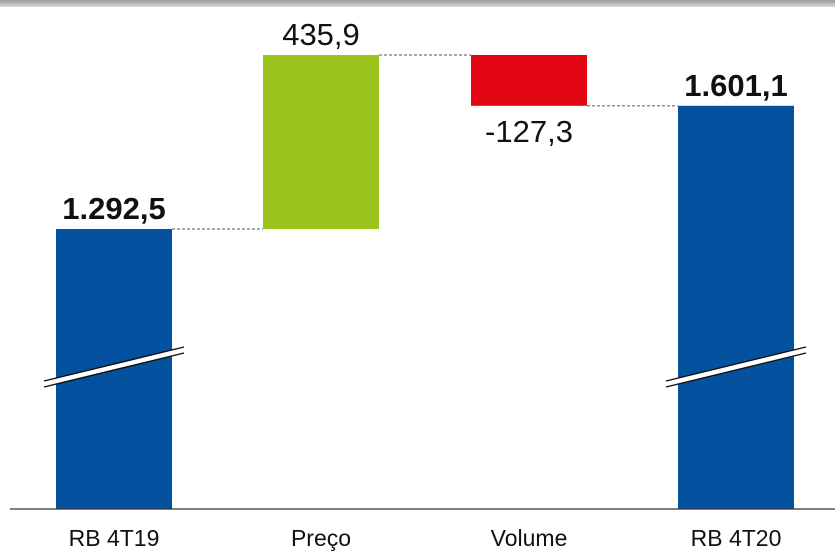  I want to click on bar-rb-4t20, so click(736, 307).